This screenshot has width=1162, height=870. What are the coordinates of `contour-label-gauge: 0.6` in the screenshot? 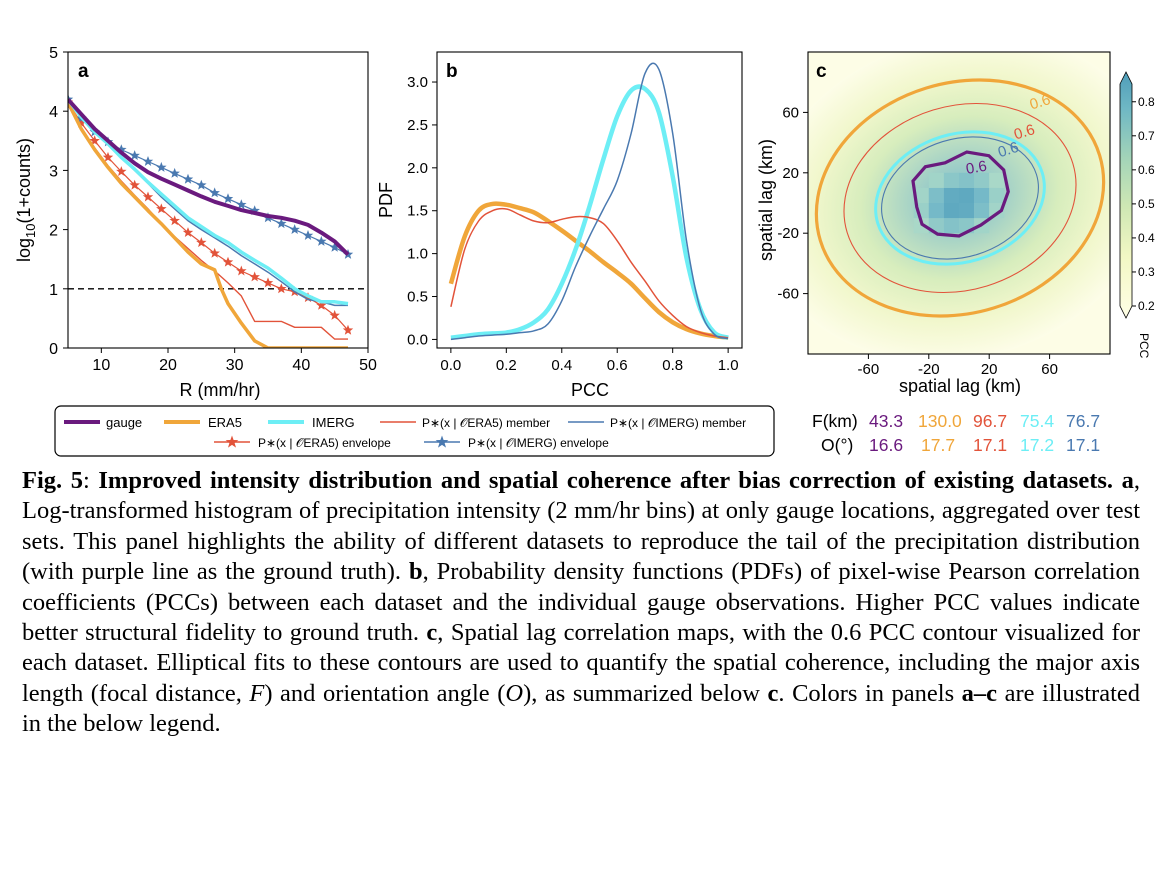 It's located at (976, 168).